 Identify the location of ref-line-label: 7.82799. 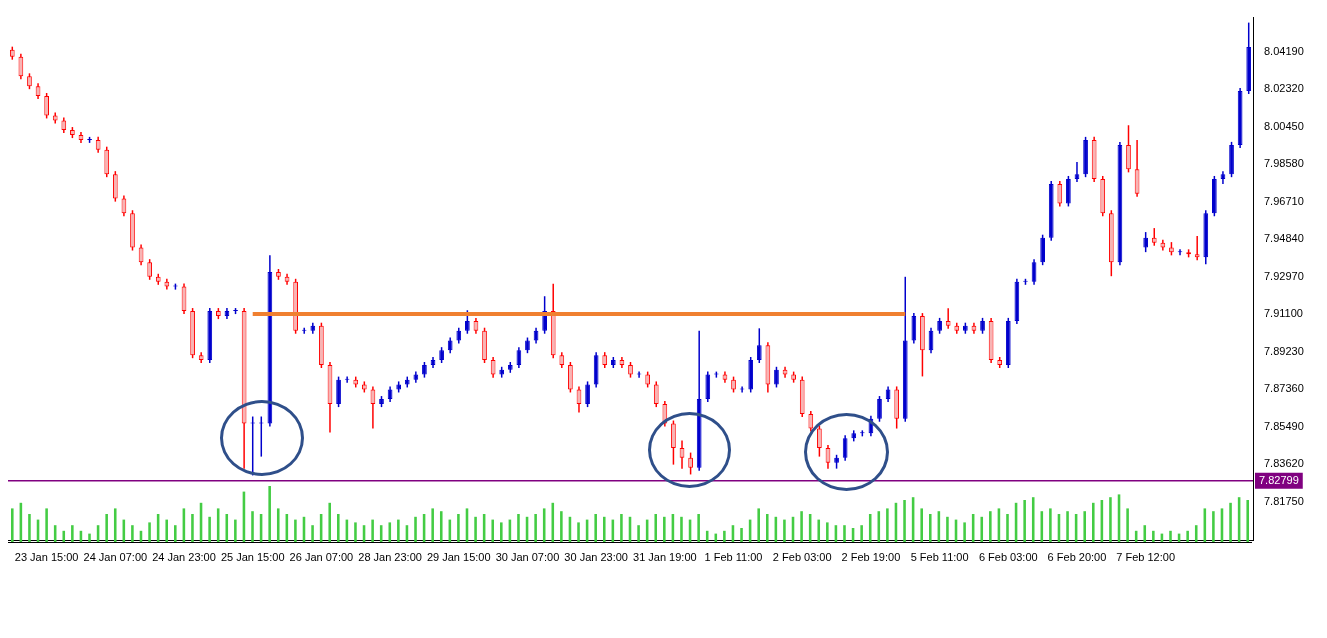
(1279, 479).